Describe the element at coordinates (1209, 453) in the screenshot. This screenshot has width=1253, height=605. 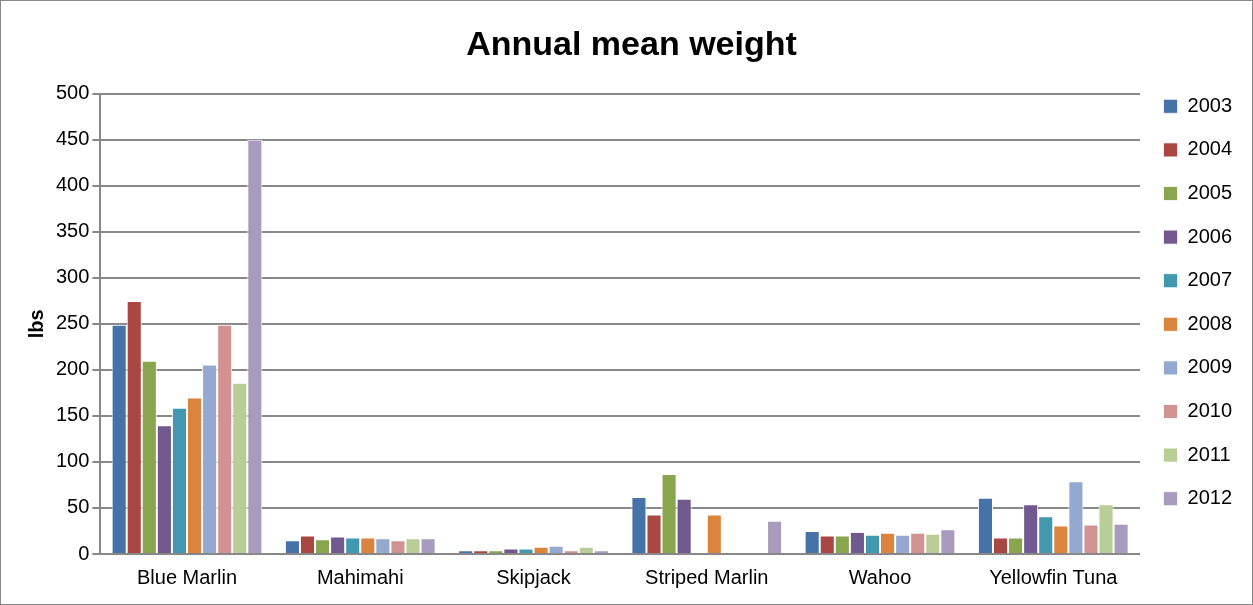
I see `legend-label: 2011` at that location.